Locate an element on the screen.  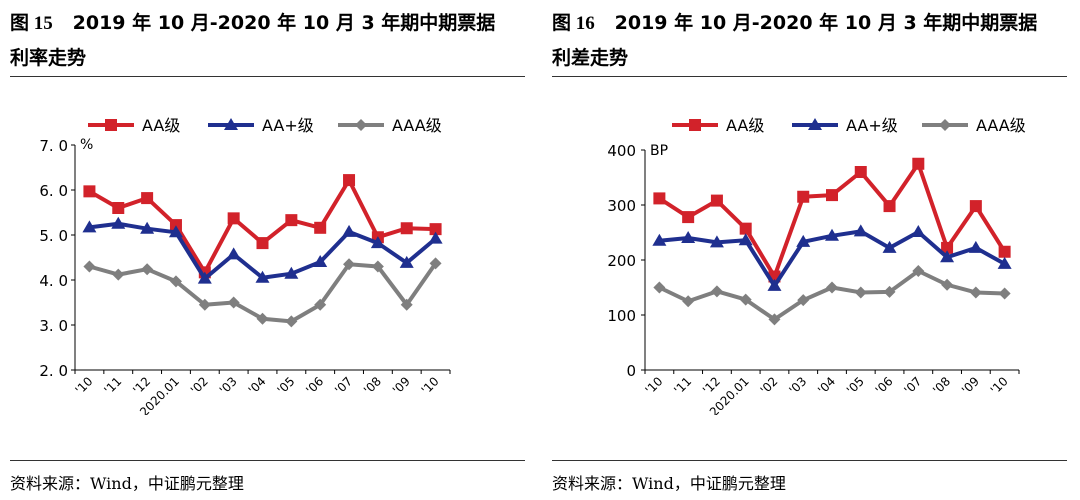
source-note: 资料来源：Wind，中证鹏元整理 is located at coordinates (127, 483).